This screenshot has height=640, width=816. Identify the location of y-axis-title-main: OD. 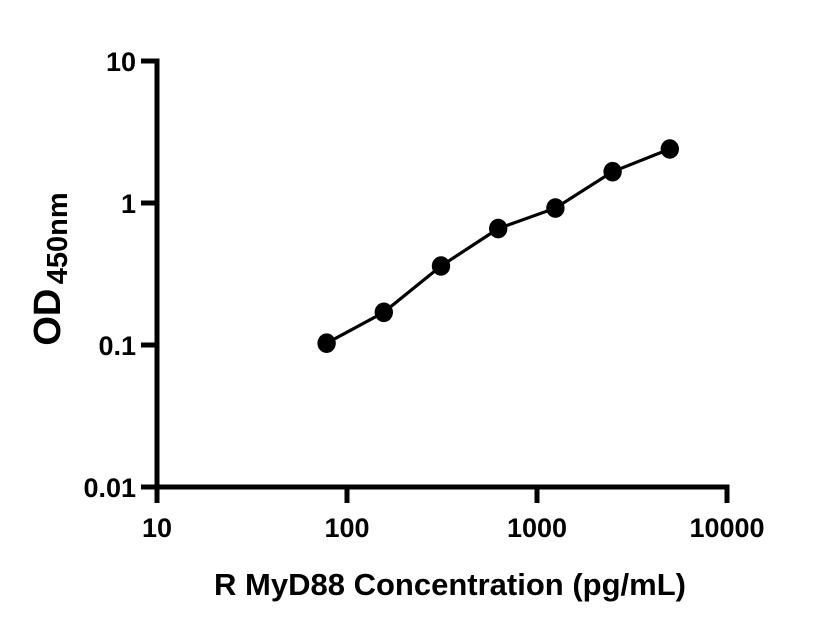
(48, 317).